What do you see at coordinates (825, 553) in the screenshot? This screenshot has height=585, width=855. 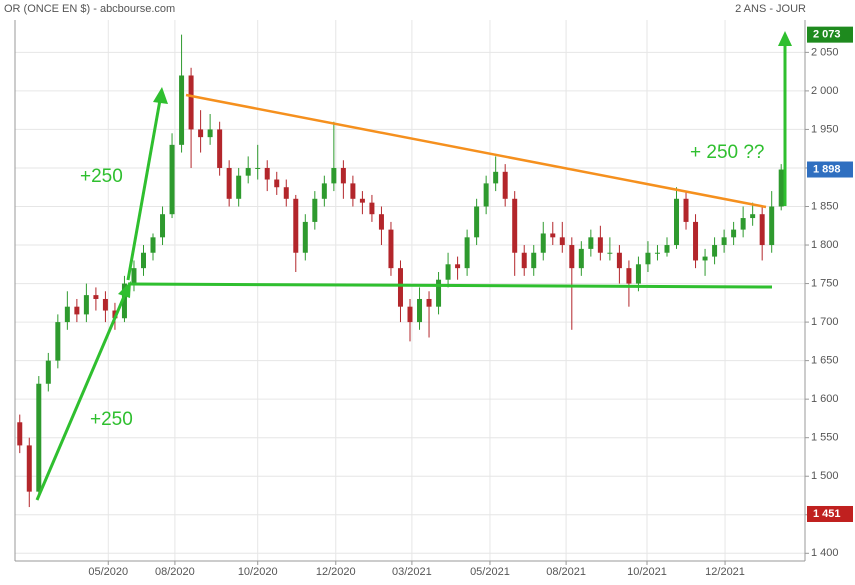 I see `y-tick-label: 1 400` at bounding box center [825, 553].